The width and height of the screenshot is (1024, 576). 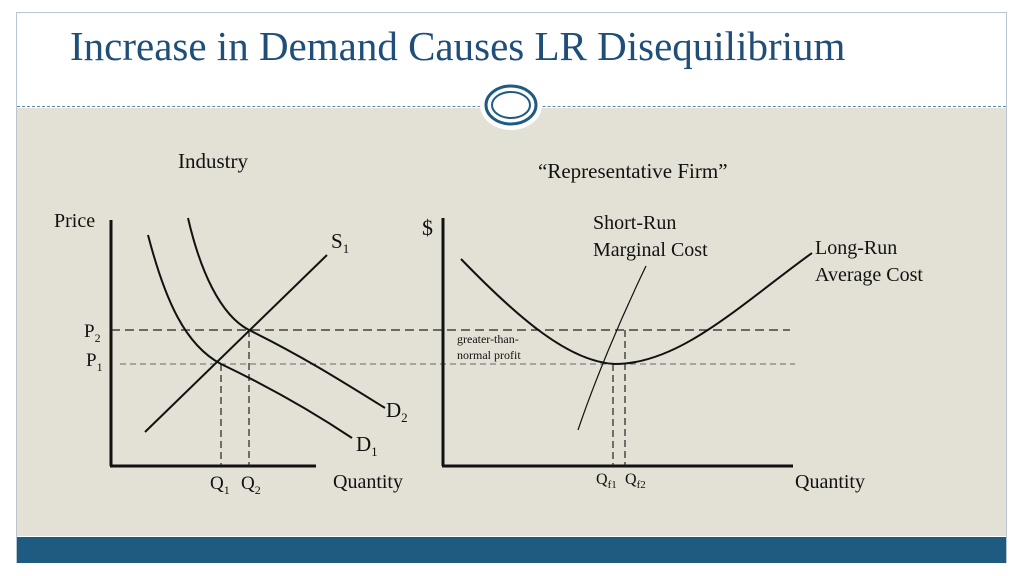 What do you see at coordinates (427, 227) in the screenshot?
I see `firm-y-axis-label: $` at bounding box center [427, 227].